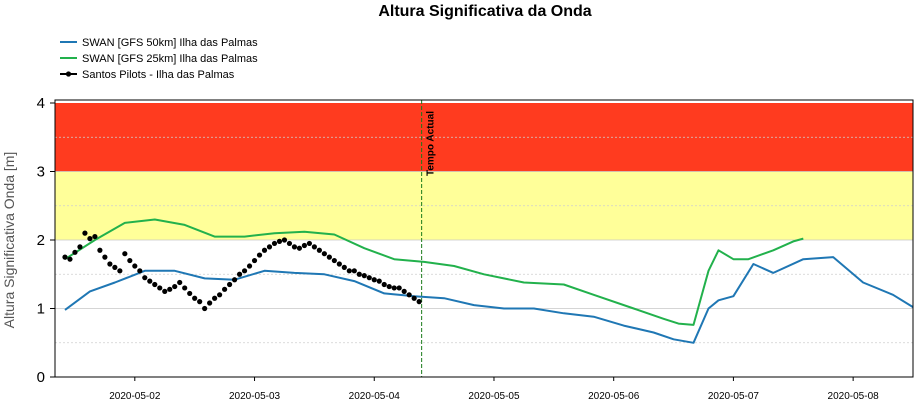 This screenshot has width=914, height=402. I want to click on y-tick-label: 0, so click(41, 377).